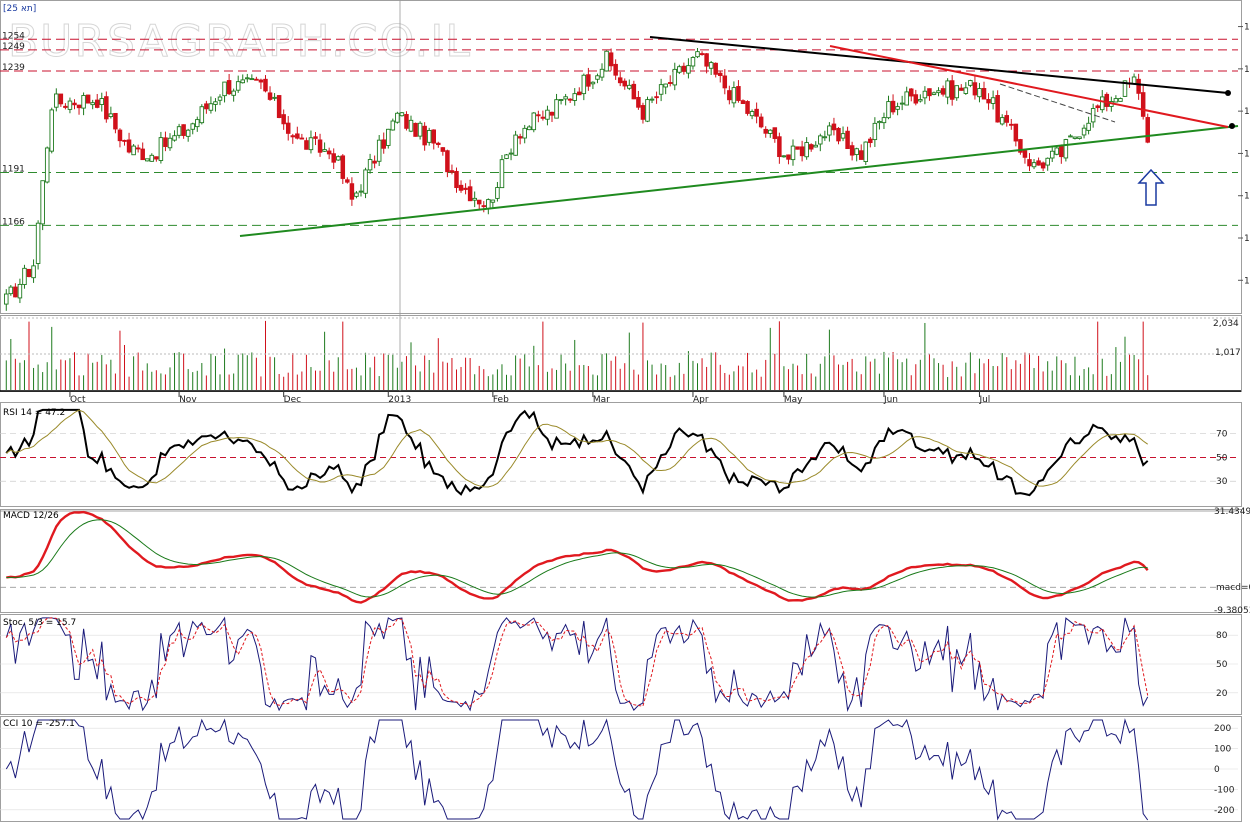 This screenshot has width=1250, height=823. What do you see at coordinates (1222, 729) in the screenshot?
I see `cci-tick-label: 200` at bounding box center [1222, 729].